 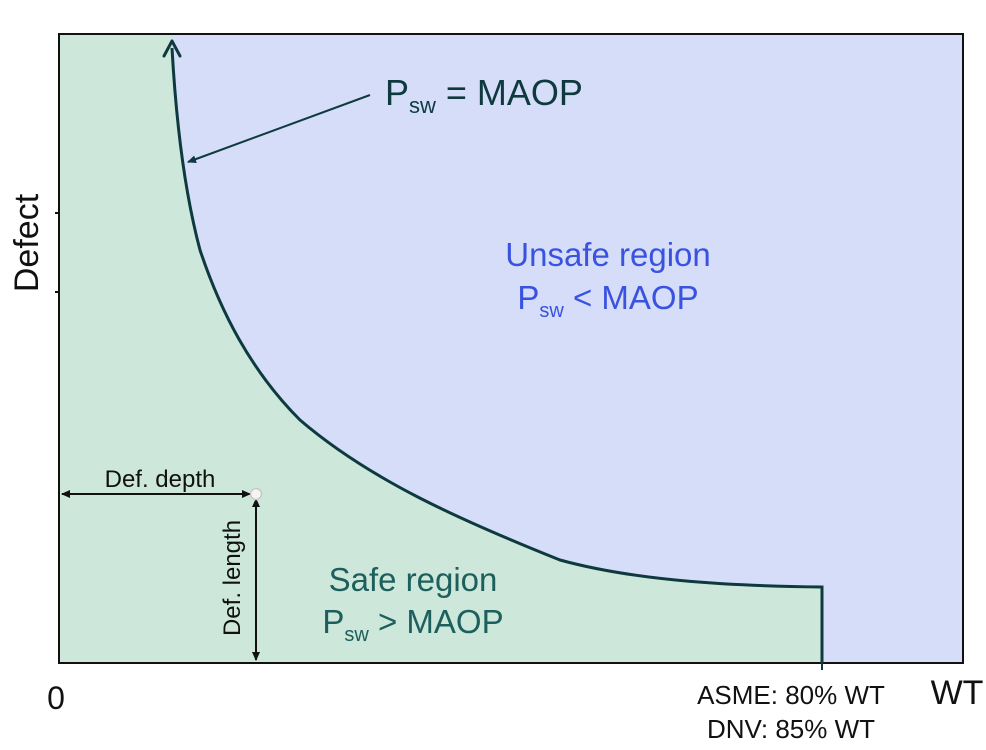 What do you see at coordinates (957, 693) in the screenshot?
I see `x-axis-label: WT` at bounding box center [957, 693].